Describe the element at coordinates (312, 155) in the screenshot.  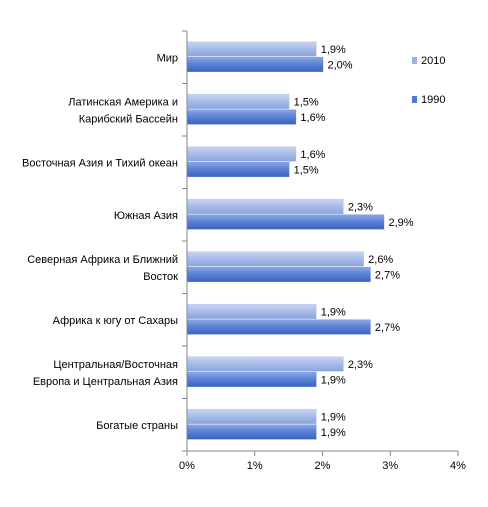
I see `data-label-2010-3: 1,6%` at that location.